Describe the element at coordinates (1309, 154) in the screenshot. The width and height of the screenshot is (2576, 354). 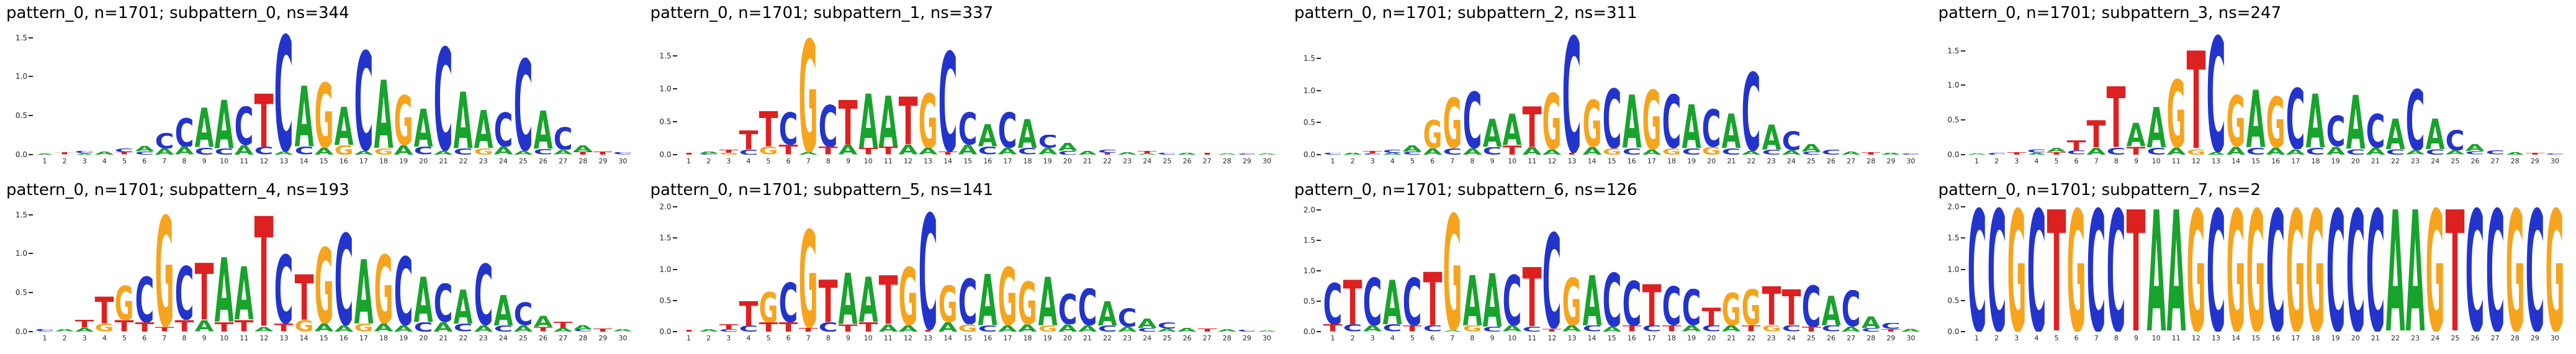
I see `y-tick-label: 0.0` at that location.